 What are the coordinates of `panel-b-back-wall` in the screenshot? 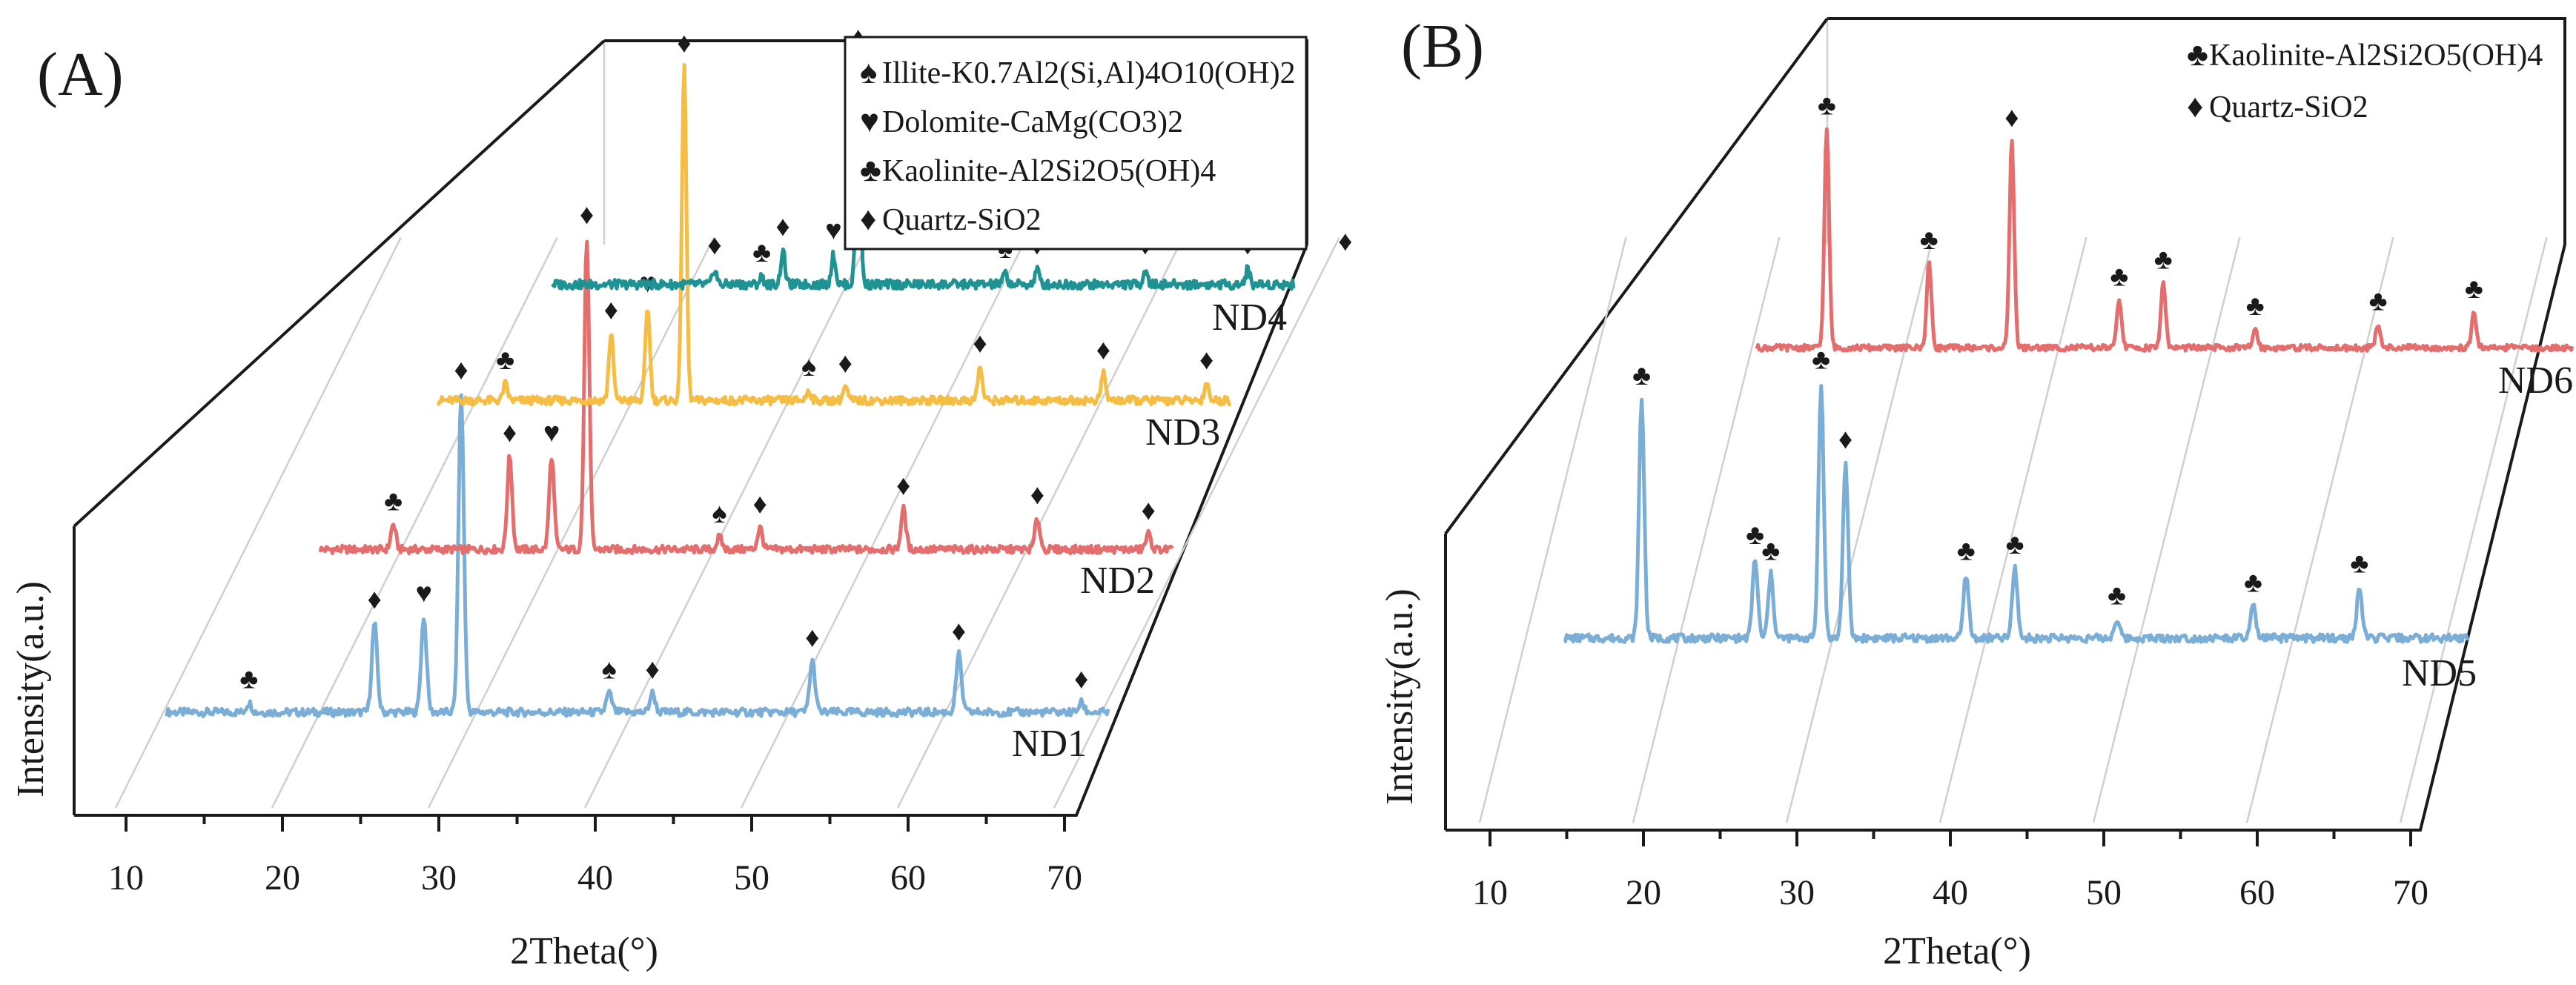 It's located at (2196, 131).